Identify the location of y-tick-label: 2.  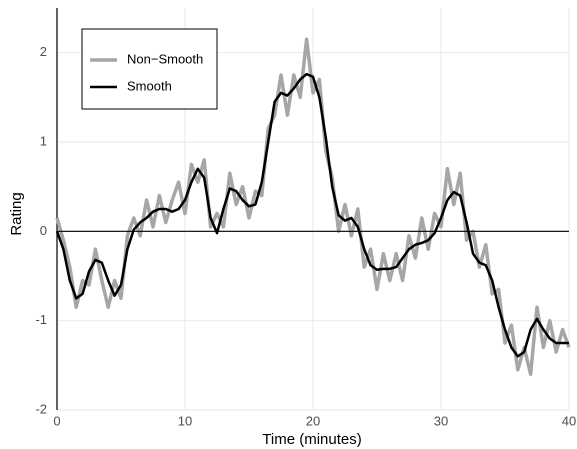
(43, 51).